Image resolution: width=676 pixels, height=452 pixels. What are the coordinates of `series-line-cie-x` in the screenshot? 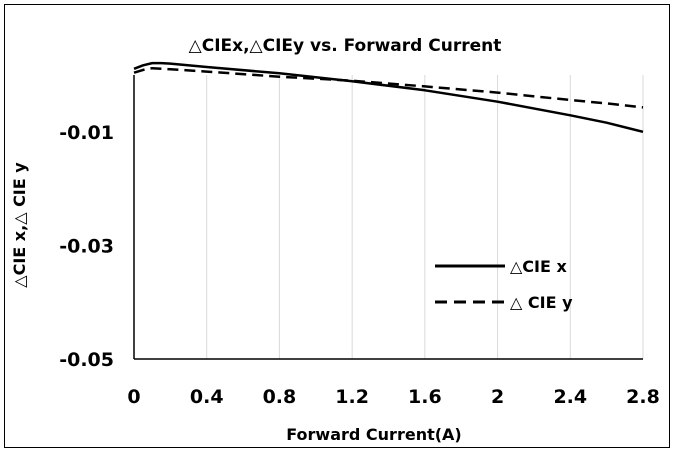 It's located at (388, 97).